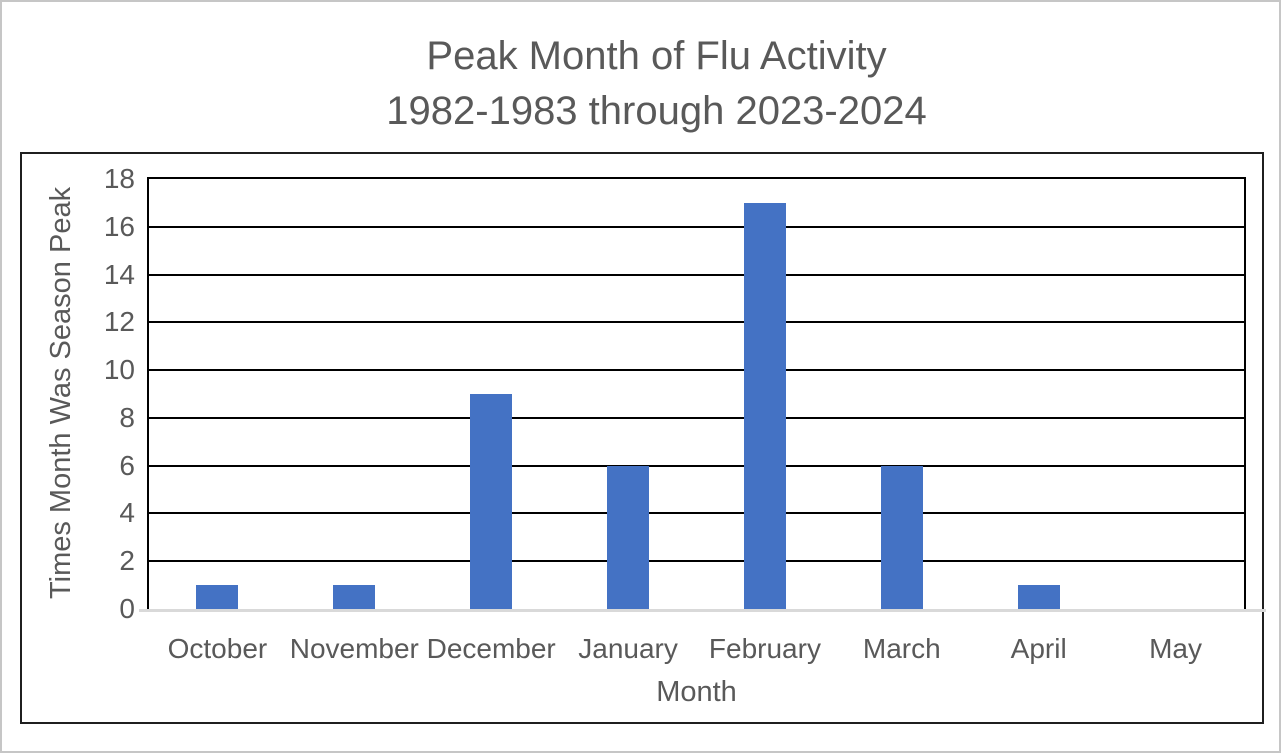 Image resolution: width=1281 pixels, height=753 pixels. Describe the element at coordinates (656, 111) in the screenshot. I see `chart-title-line-2: 1982-1983 through 2023-2024` at that location.